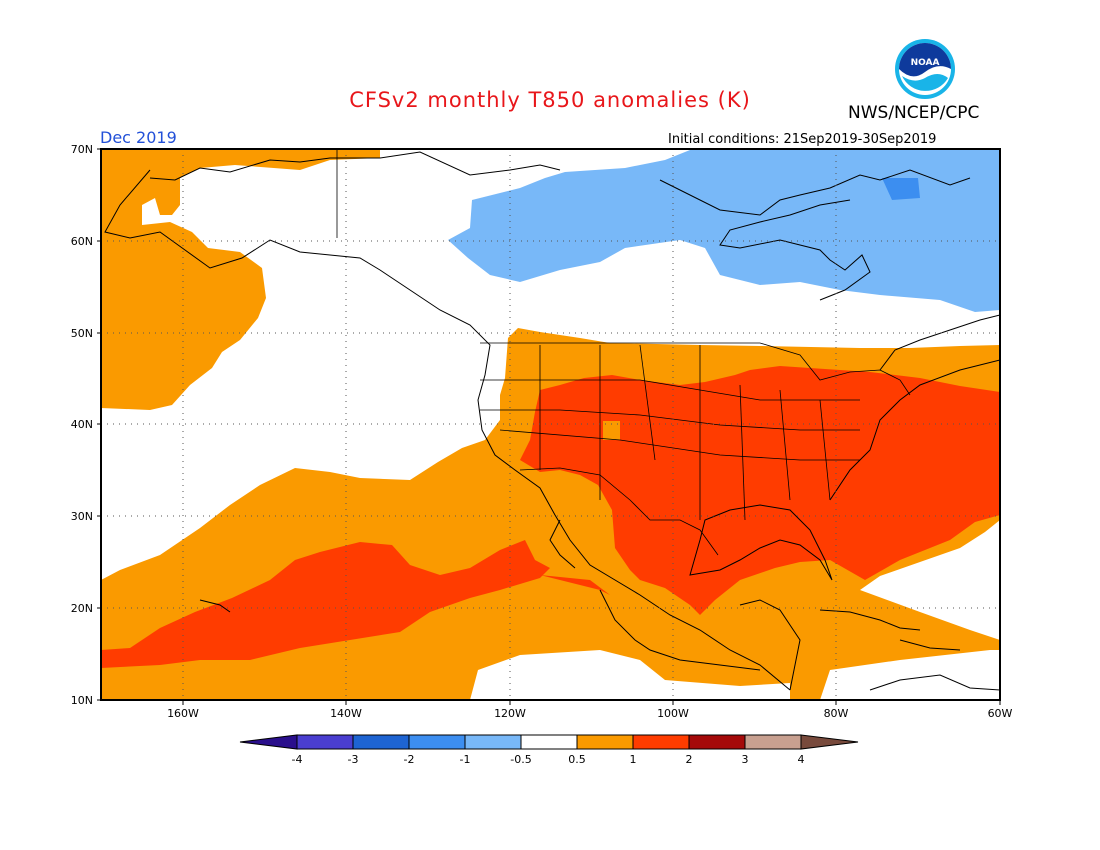  What do you see at coordinates (673, 713) in the screenshot?
I see `lon-label: 100W` at bounding box center [673, 713].